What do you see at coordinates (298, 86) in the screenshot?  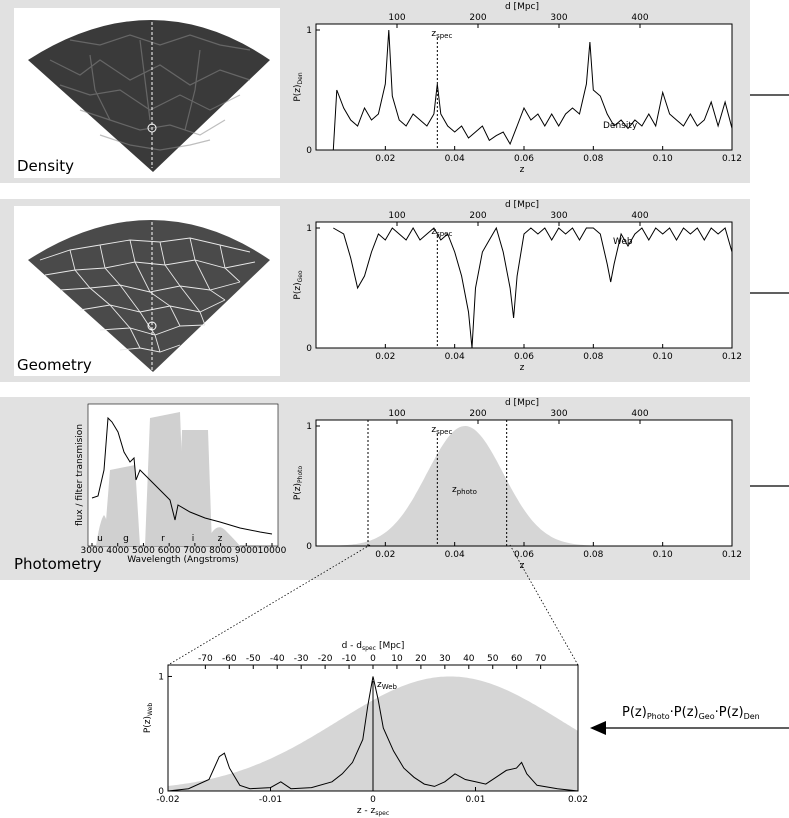 I see `y-axis-label: P(z)Den` at bounding box center [298, 86].